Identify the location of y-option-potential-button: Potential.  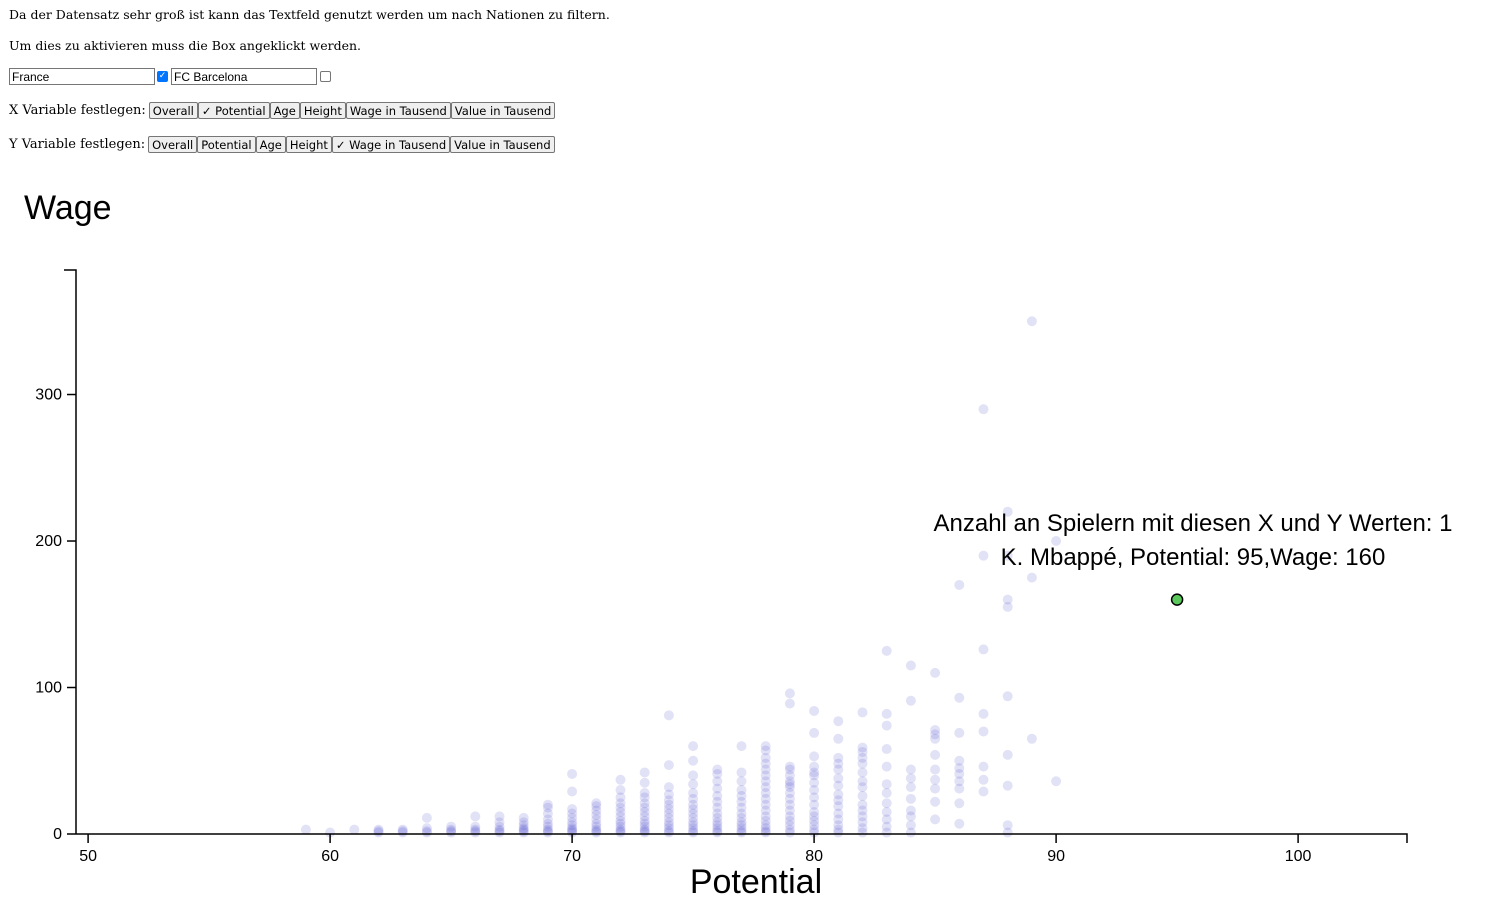
(226, 144).